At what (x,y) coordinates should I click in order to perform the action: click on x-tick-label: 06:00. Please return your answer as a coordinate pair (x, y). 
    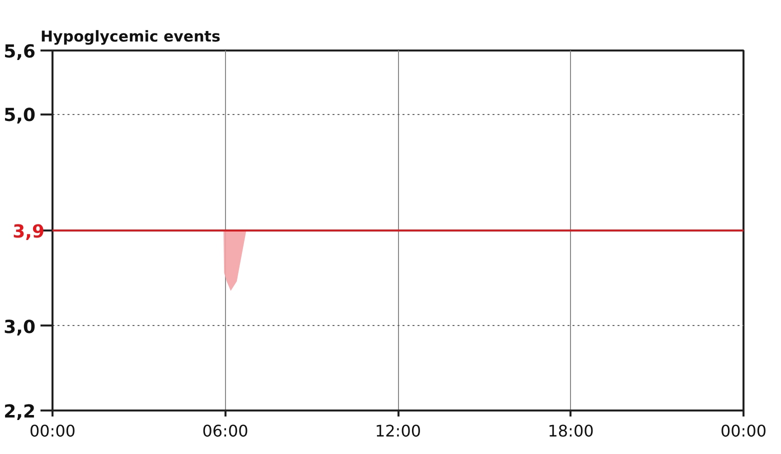
    Looking at the image, I should click on (225, 431).